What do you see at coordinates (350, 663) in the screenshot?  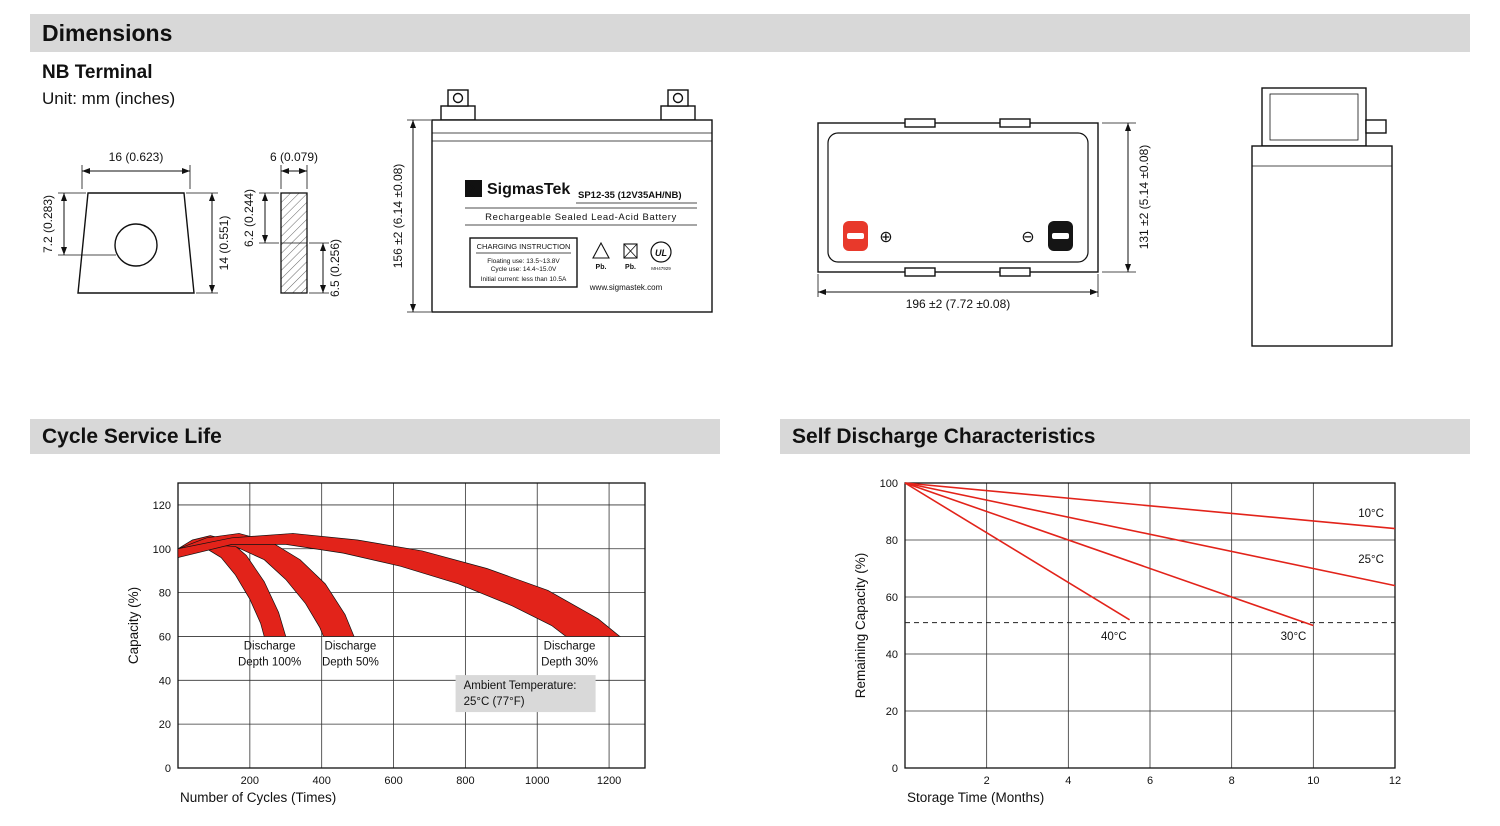 I see `svg-text: Depth 50%` at bounding box center [350, 663].